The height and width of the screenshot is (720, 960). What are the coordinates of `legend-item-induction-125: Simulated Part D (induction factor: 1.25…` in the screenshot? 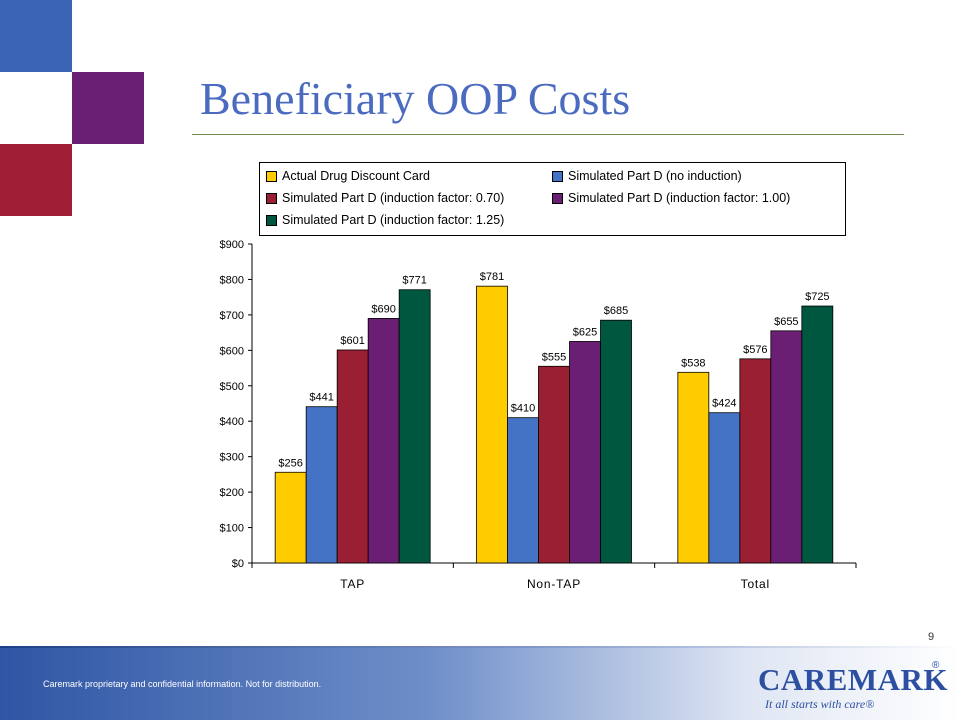 It's located at (385, 220).